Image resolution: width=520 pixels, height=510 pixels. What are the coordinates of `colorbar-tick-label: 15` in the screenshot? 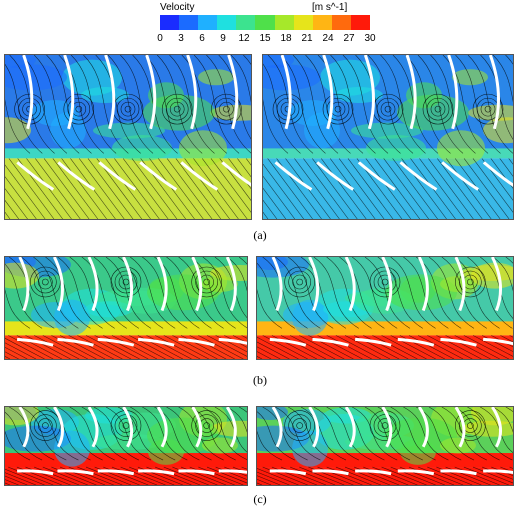 It's located at (265, 38).